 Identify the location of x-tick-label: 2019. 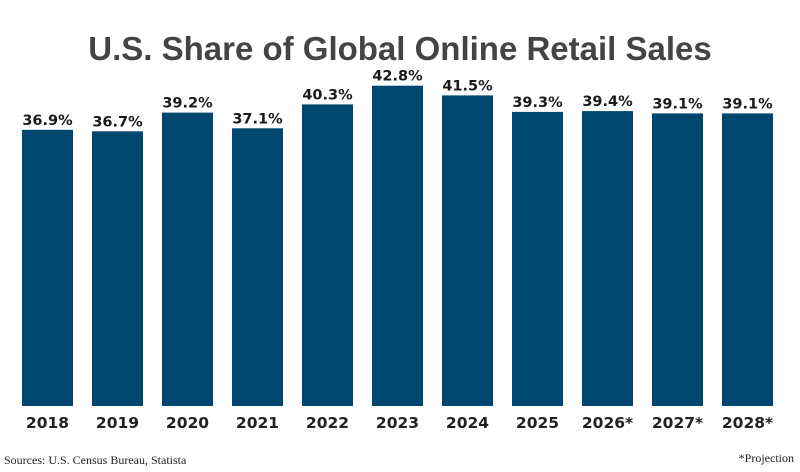
(117, 423).